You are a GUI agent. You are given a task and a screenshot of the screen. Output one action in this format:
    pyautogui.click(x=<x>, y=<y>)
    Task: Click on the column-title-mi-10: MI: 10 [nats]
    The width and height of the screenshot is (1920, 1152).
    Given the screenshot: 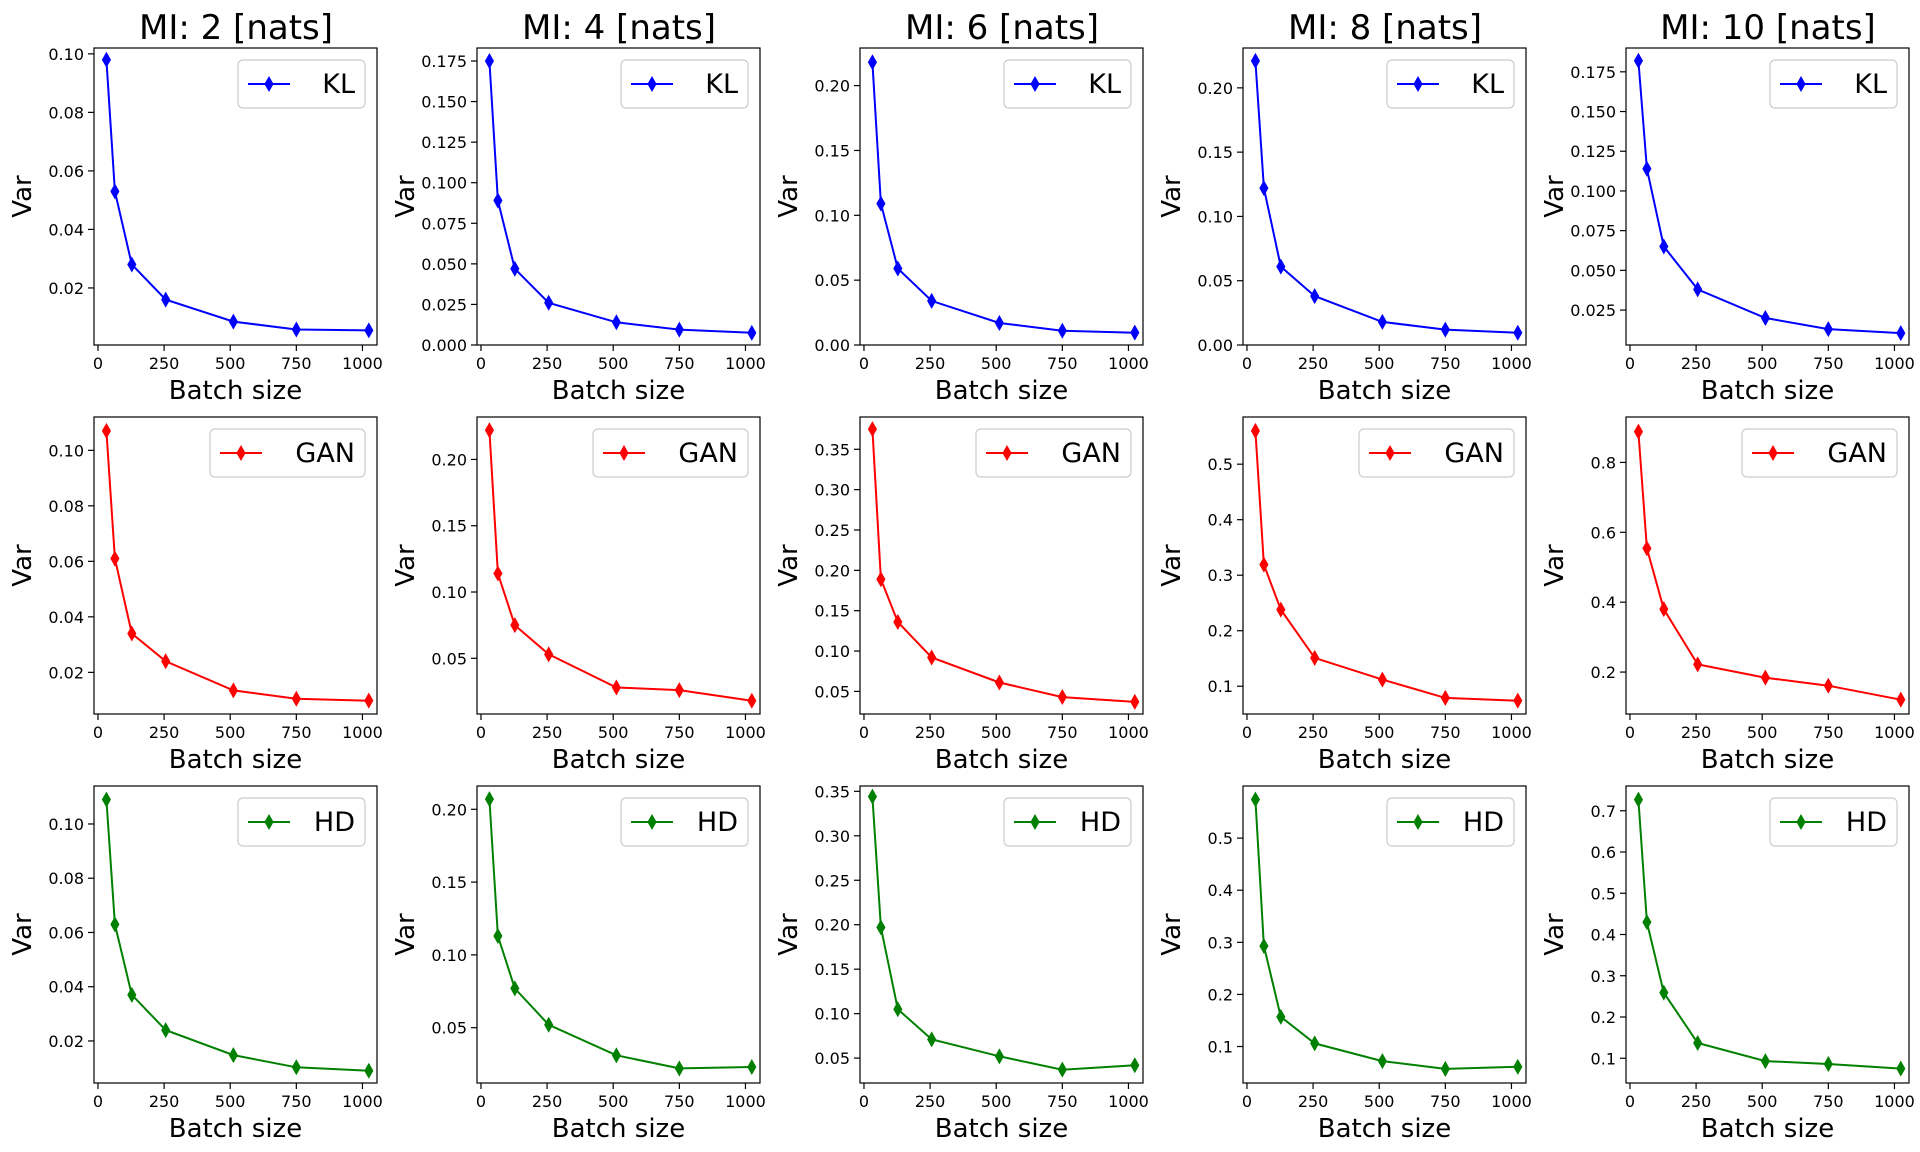 What is the action you would take?
    pyautogui.click(x=1768, y=28)
    